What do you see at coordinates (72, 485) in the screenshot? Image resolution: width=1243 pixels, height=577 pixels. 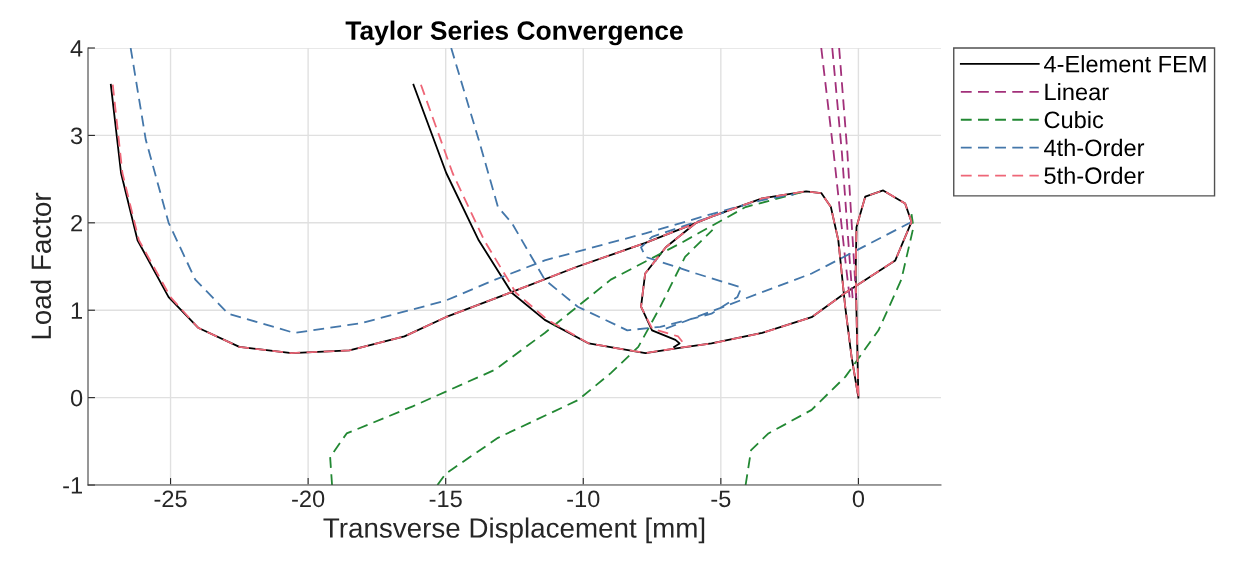 I see `y-tick-label: -1` at bounding box center [72, 485].